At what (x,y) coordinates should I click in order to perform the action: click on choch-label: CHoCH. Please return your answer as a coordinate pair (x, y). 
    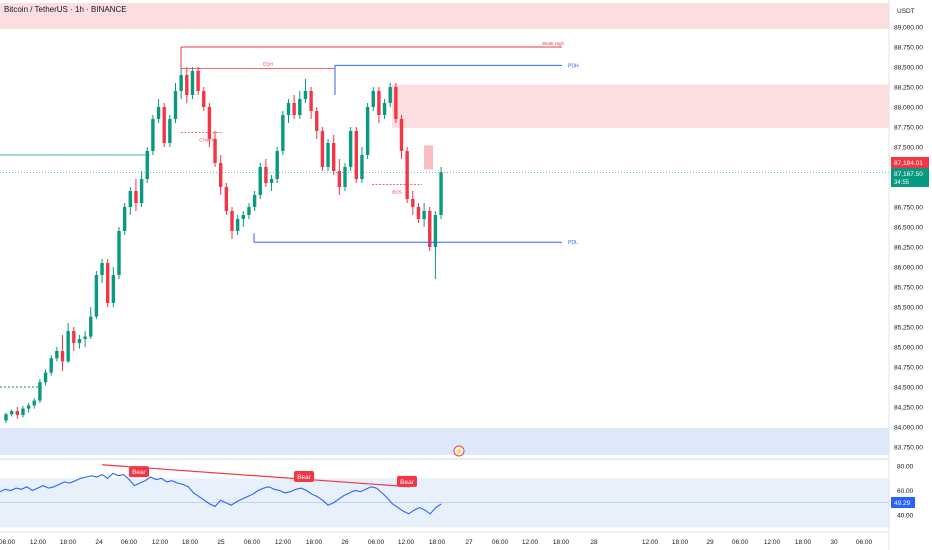
    Looking at the image, I should click on (207, 140).